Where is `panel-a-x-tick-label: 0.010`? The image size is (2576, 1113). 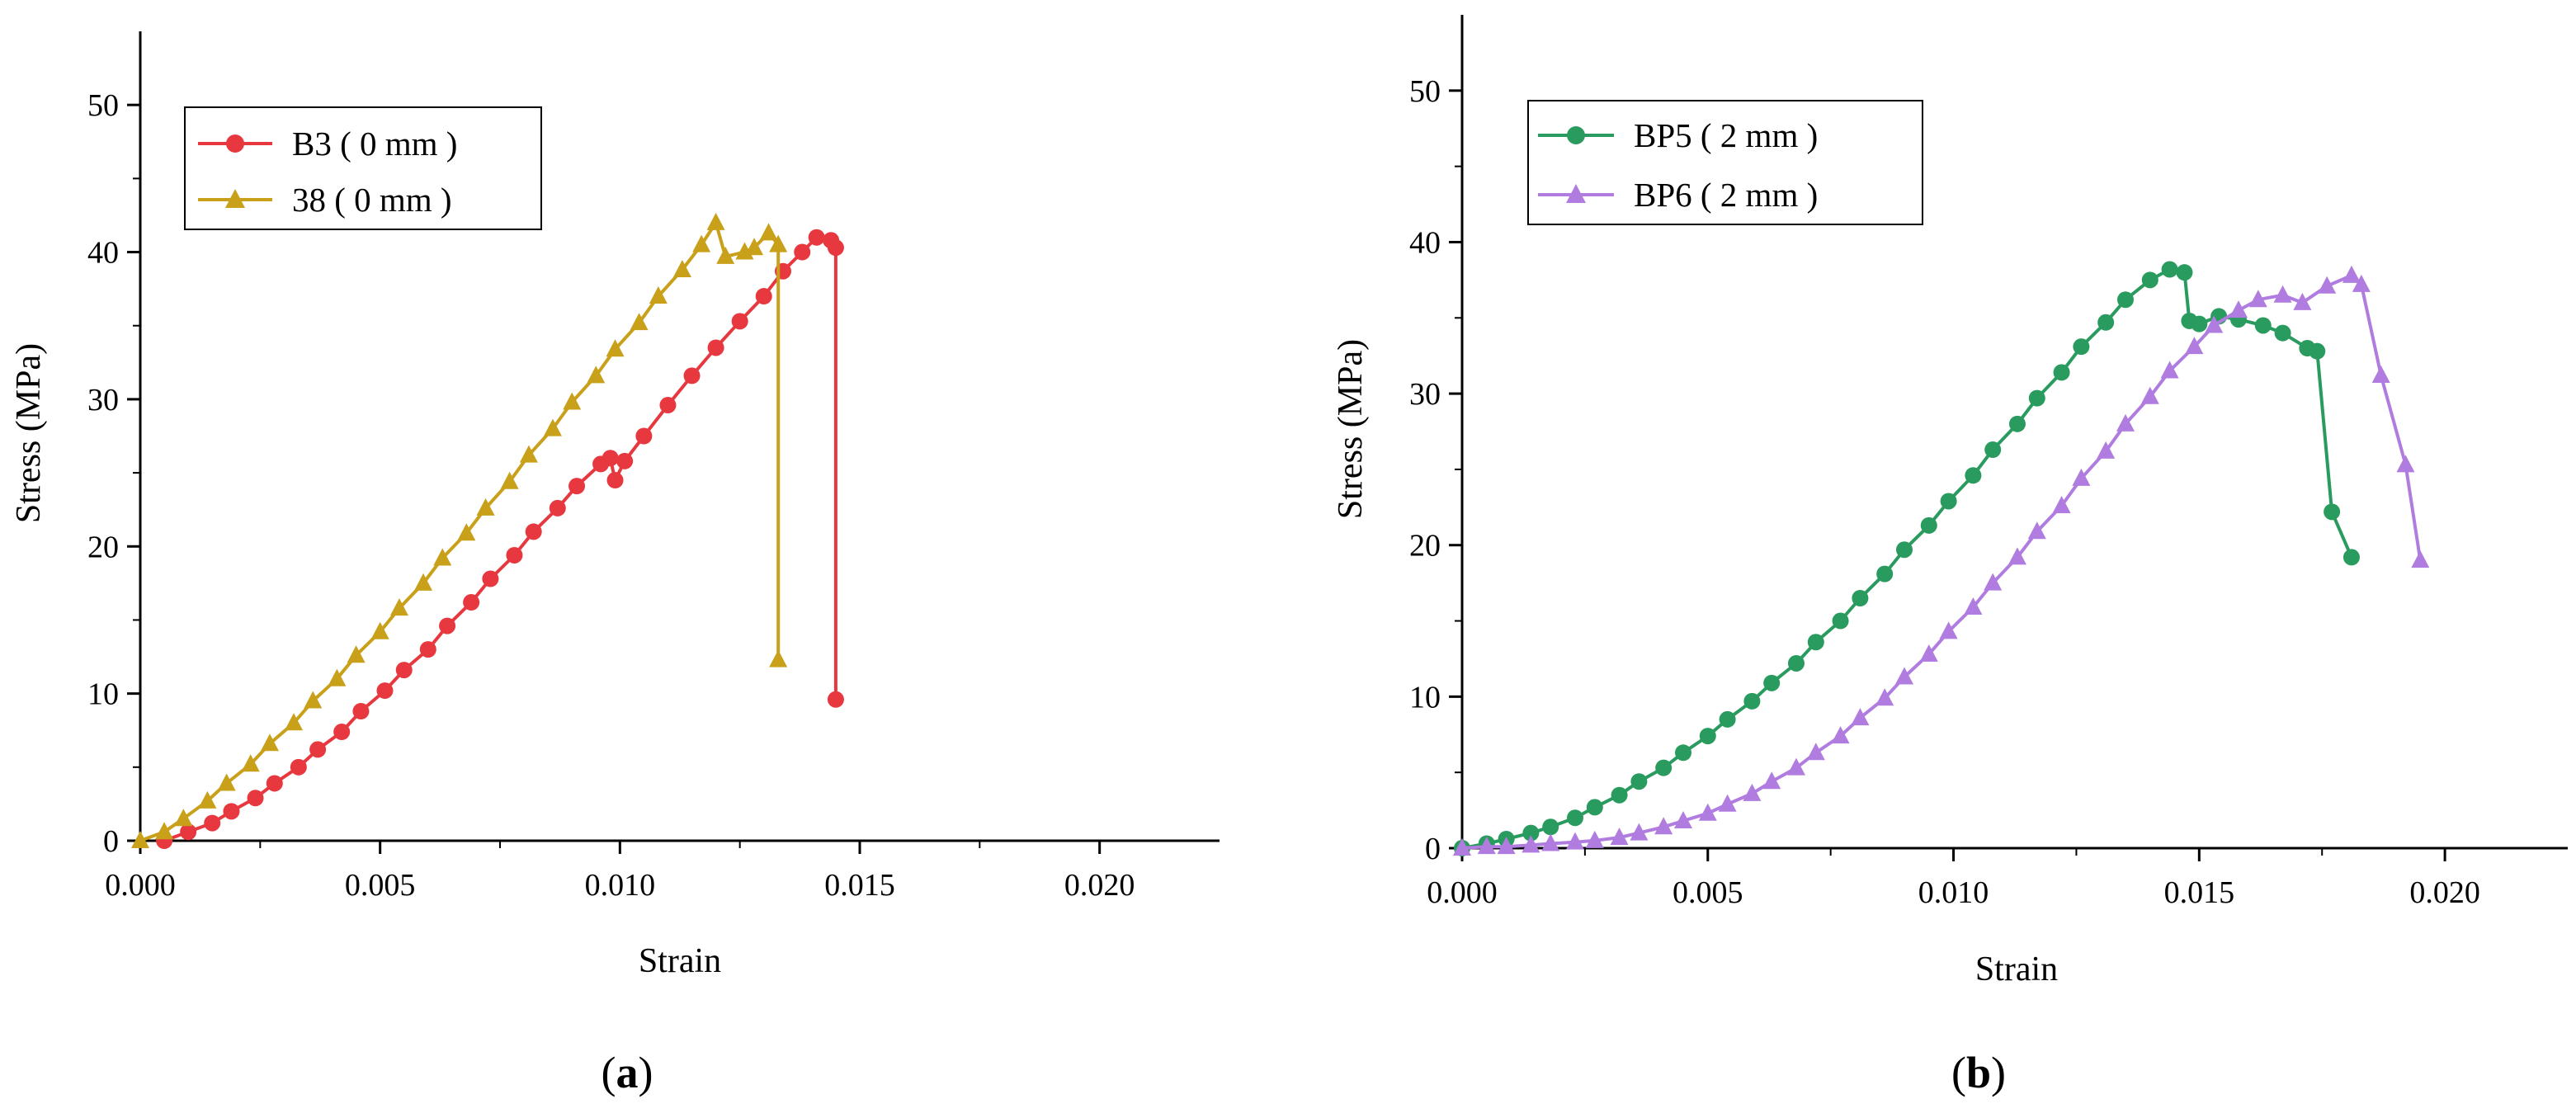 panel-a-x-tick-label: 0.010 is located at coordinates (620, 885).